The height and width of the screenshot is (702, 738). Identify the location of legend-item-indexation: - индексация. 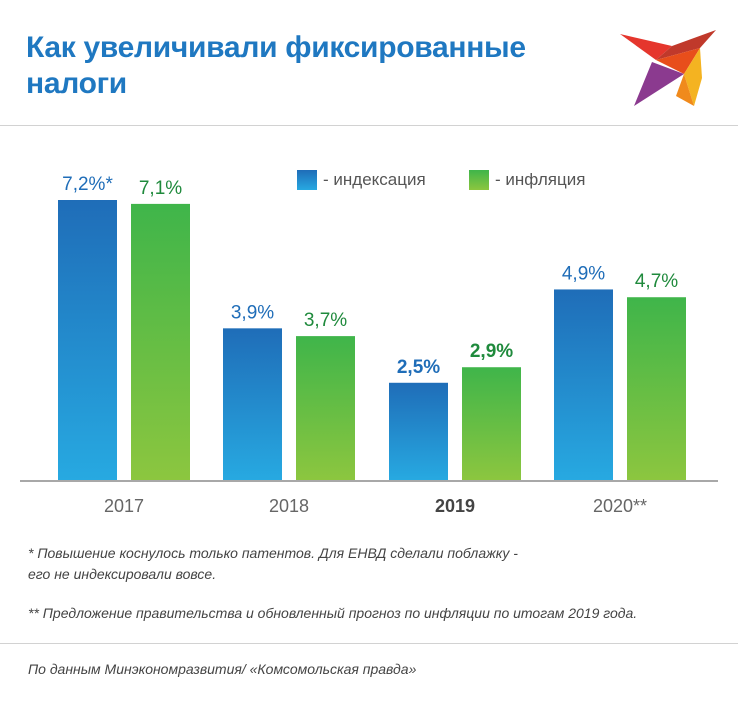
(361, 180).